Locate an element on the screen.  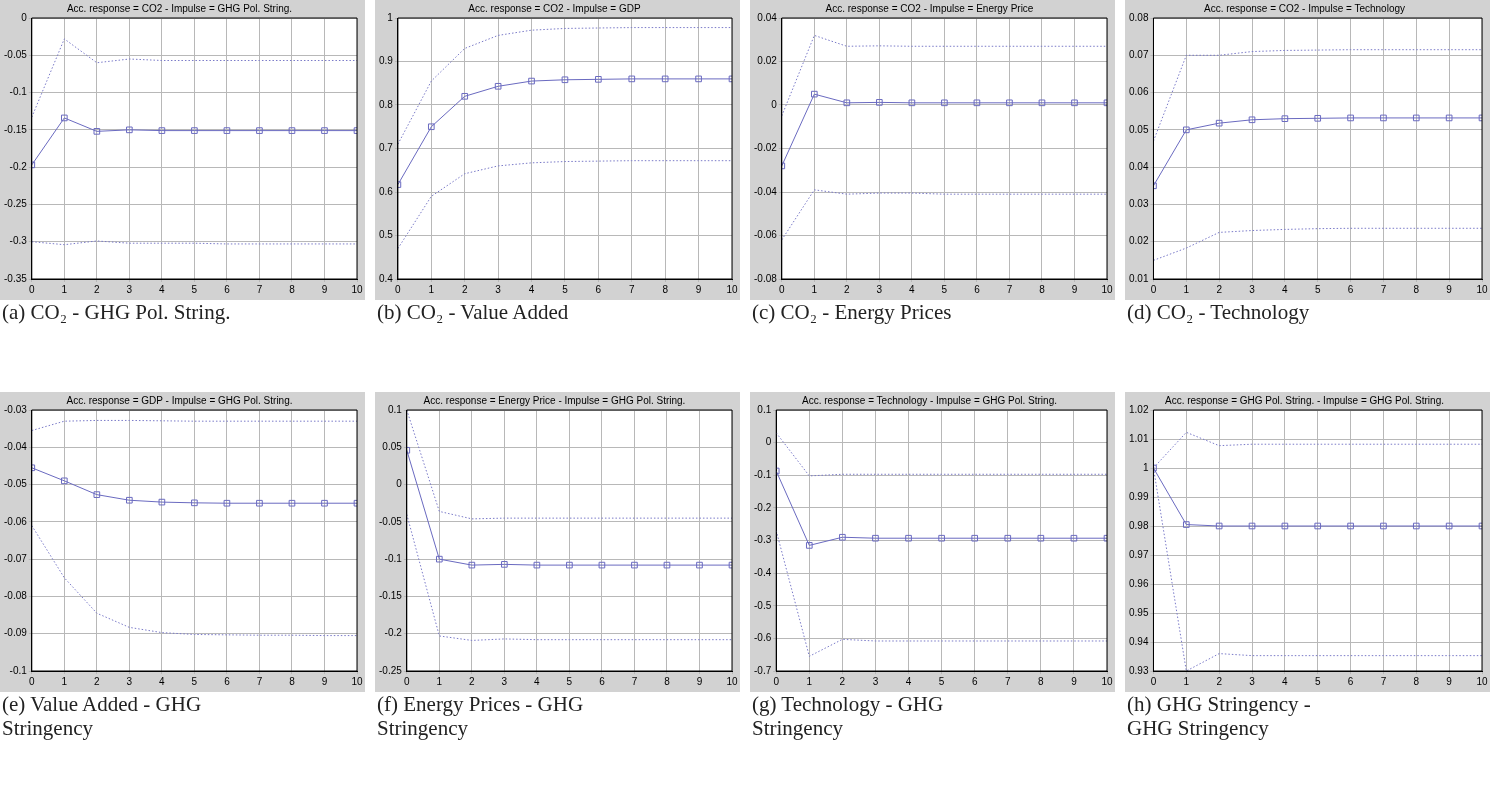
y-tick-label: 0 is located at coordinates (774, 104).